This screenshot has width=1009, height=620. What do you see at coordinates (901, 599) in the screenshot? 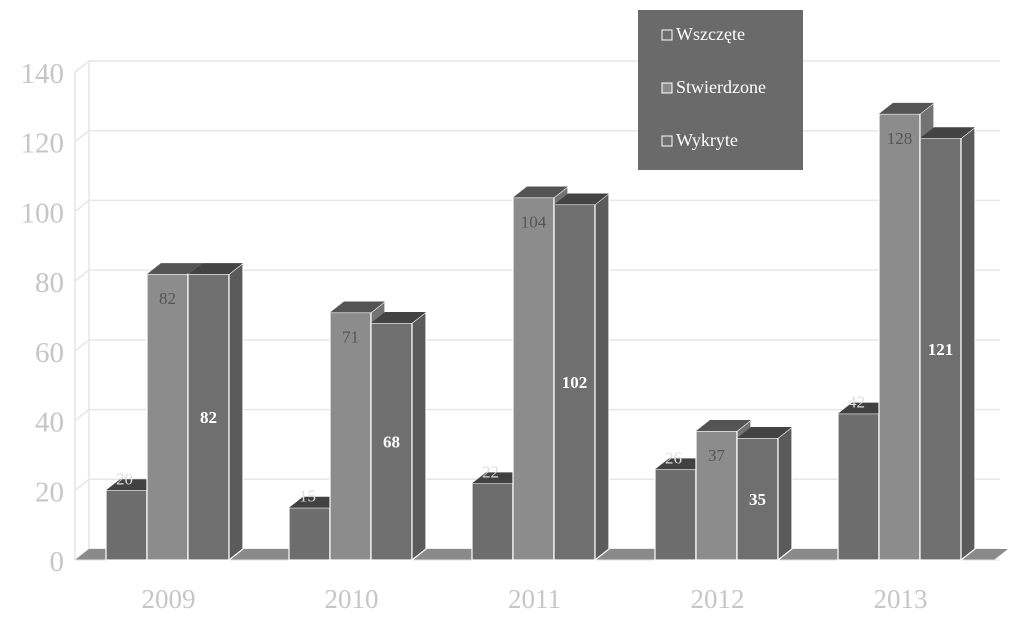
I see `x-tick-label: 2013` at bounding box center [901, 599].